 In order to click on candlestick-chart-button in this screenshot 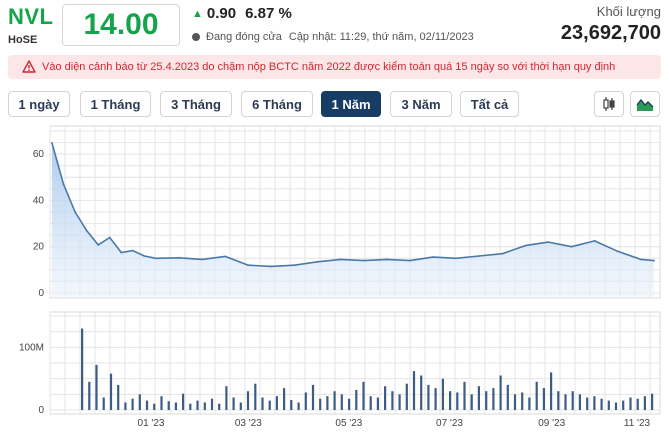, I will do `click(609, 104)`.